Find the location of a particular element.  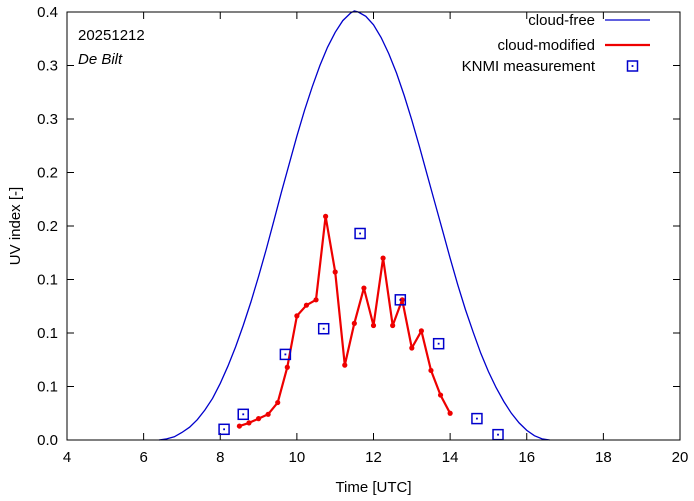

x-tick-label: 18 is located at coordinates (603, 457).